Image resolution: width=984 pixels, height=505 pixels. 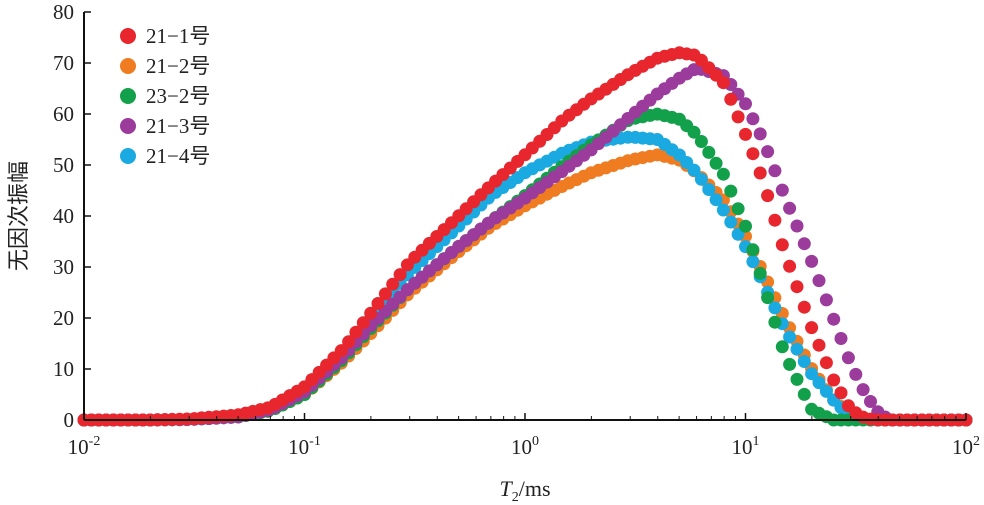 I want to click on y-tick-label: 70, so click(x=63, y=63).